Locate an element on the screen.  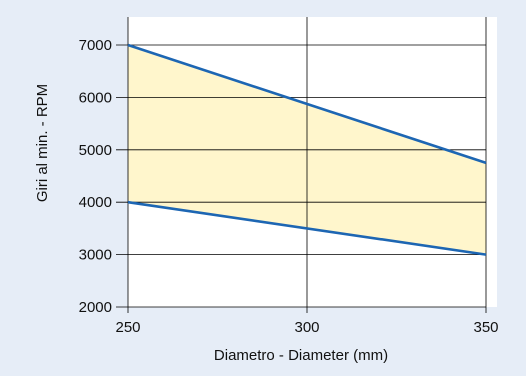
y-tick-label: 2000 is located at coordinates (95, 307).